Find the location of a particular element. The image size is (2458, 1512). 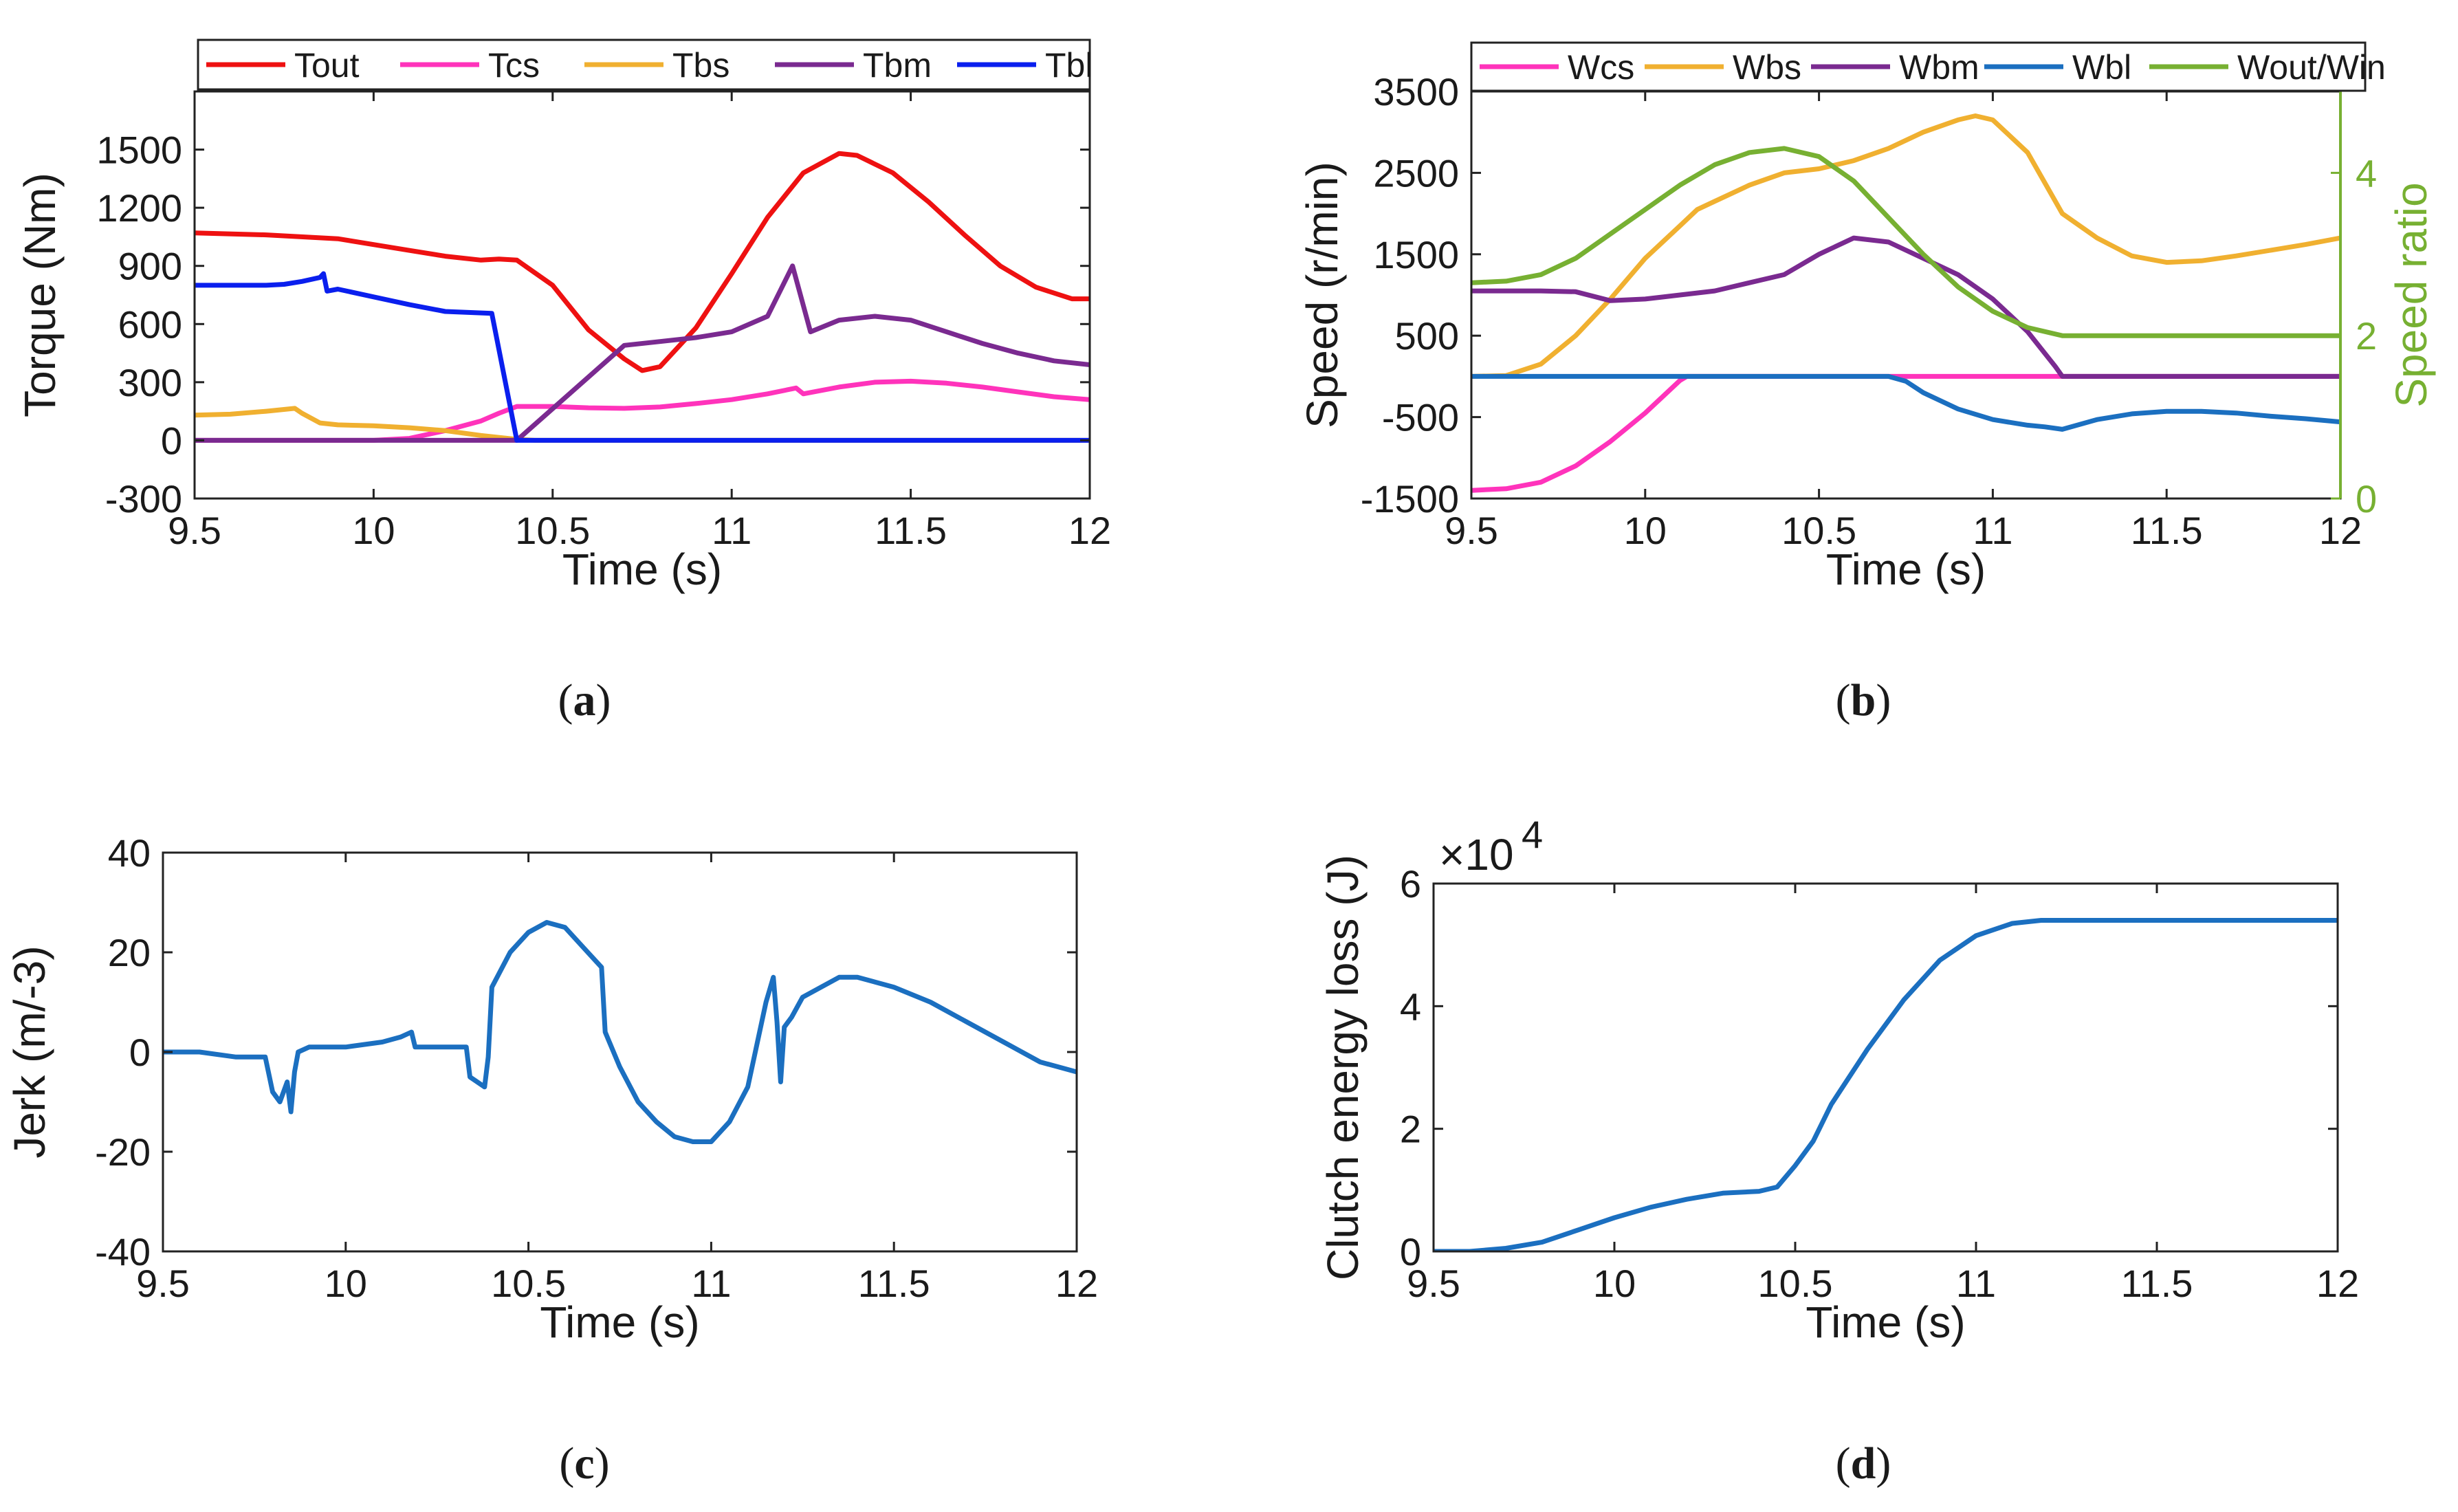

caption-letter: c is located at coordinates (584, 1464).